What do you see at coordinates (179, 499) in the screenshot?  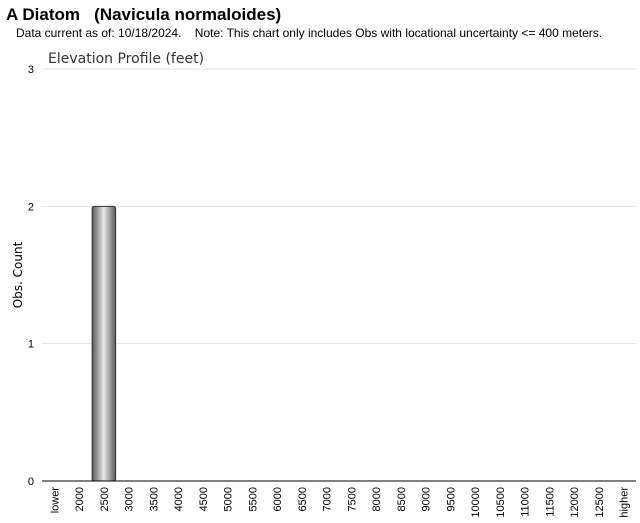 I see `x-tick-label: 4000` at bounding box center [179, 499].